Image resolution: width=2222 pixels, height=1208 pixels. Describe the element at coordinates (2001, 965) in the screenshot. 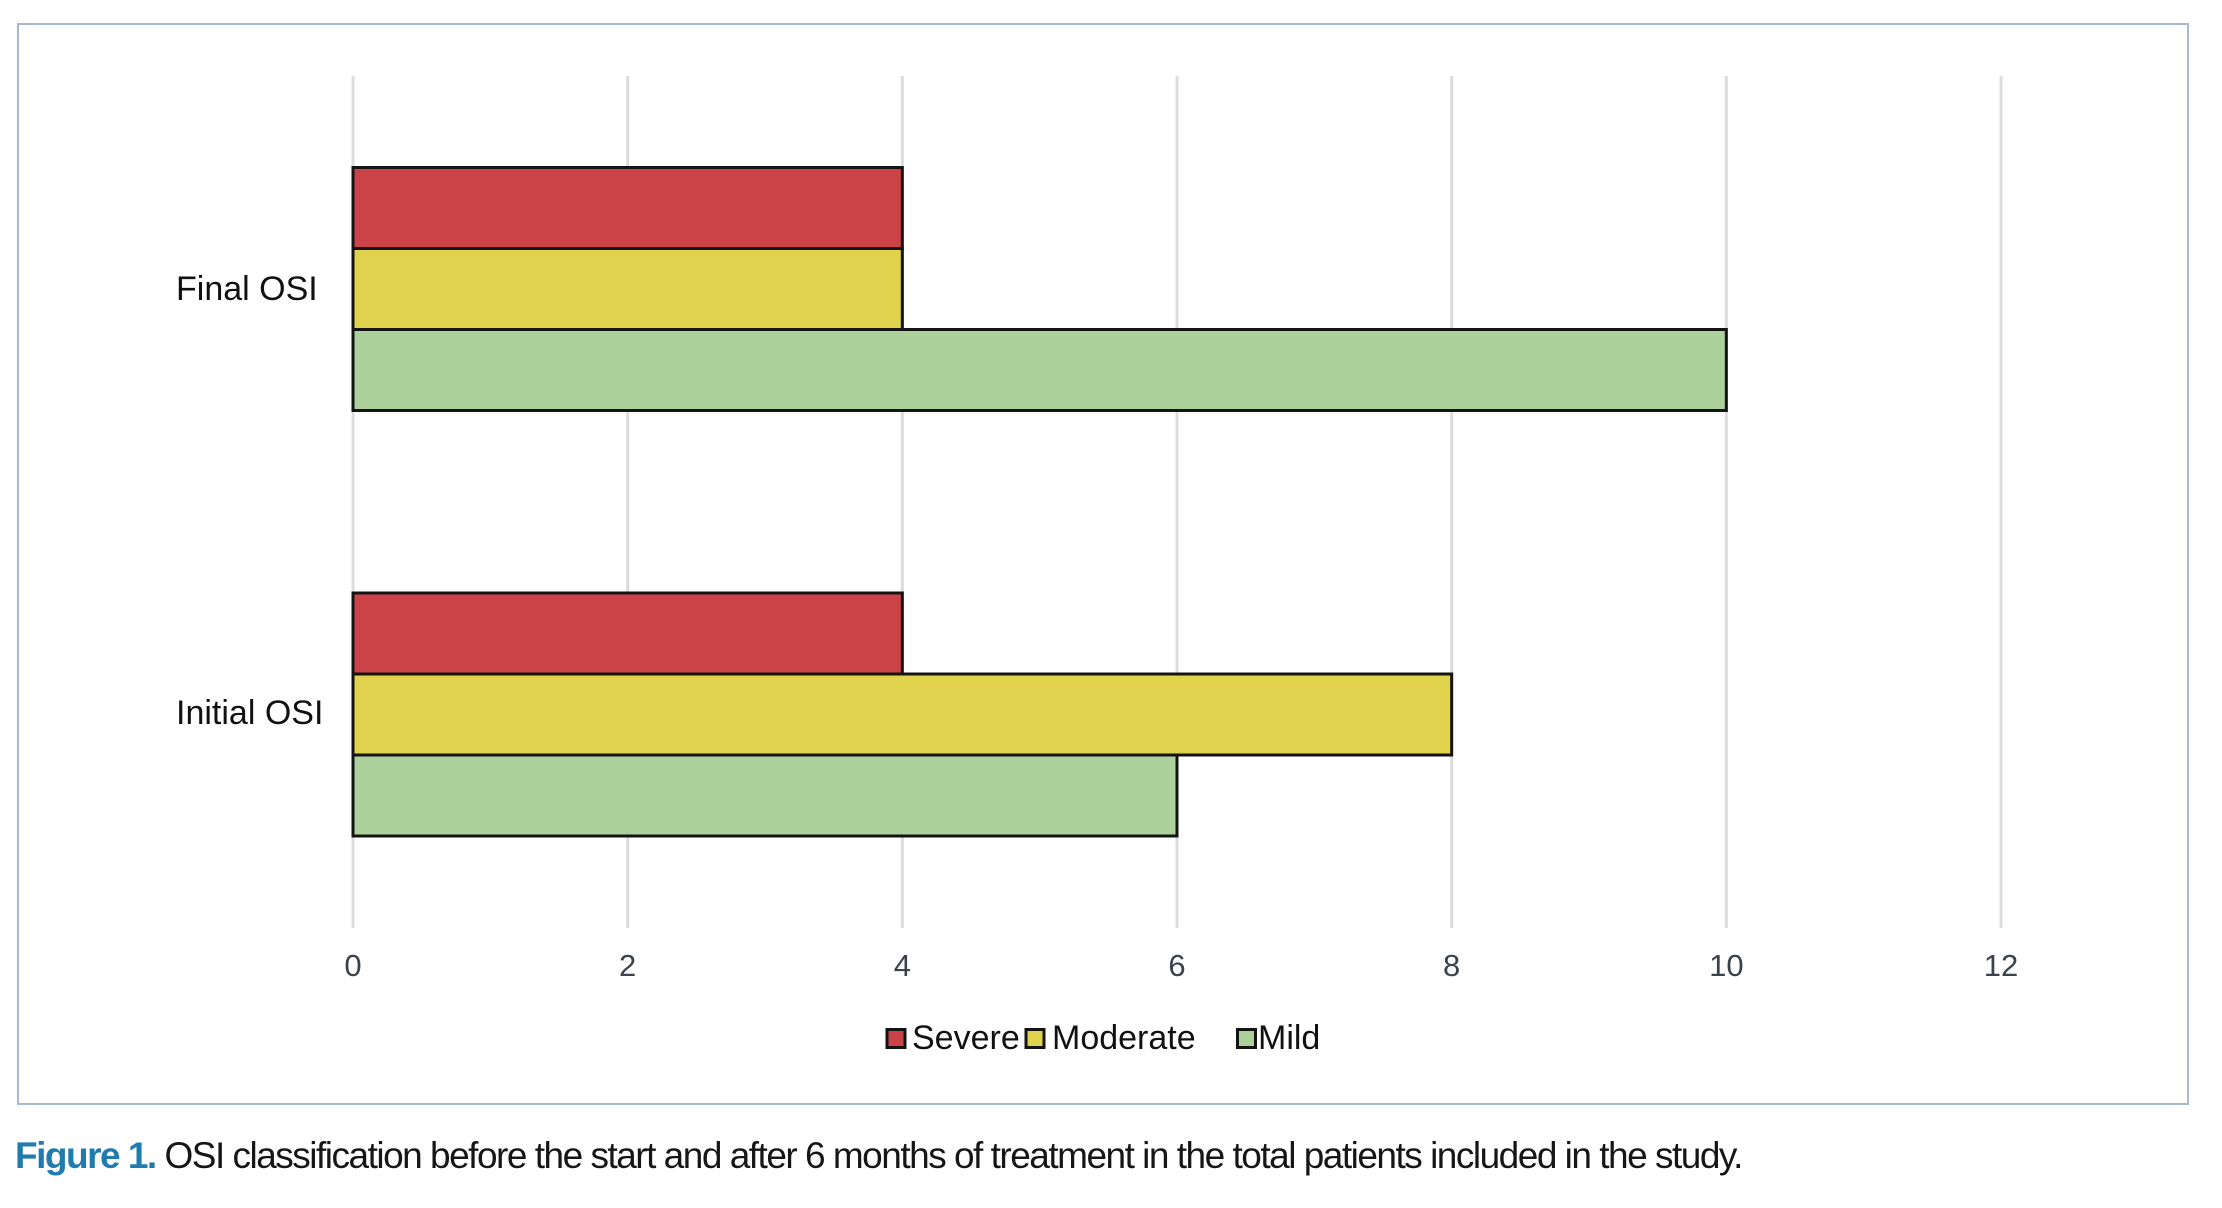

I see `svg-text: 12` at that location.